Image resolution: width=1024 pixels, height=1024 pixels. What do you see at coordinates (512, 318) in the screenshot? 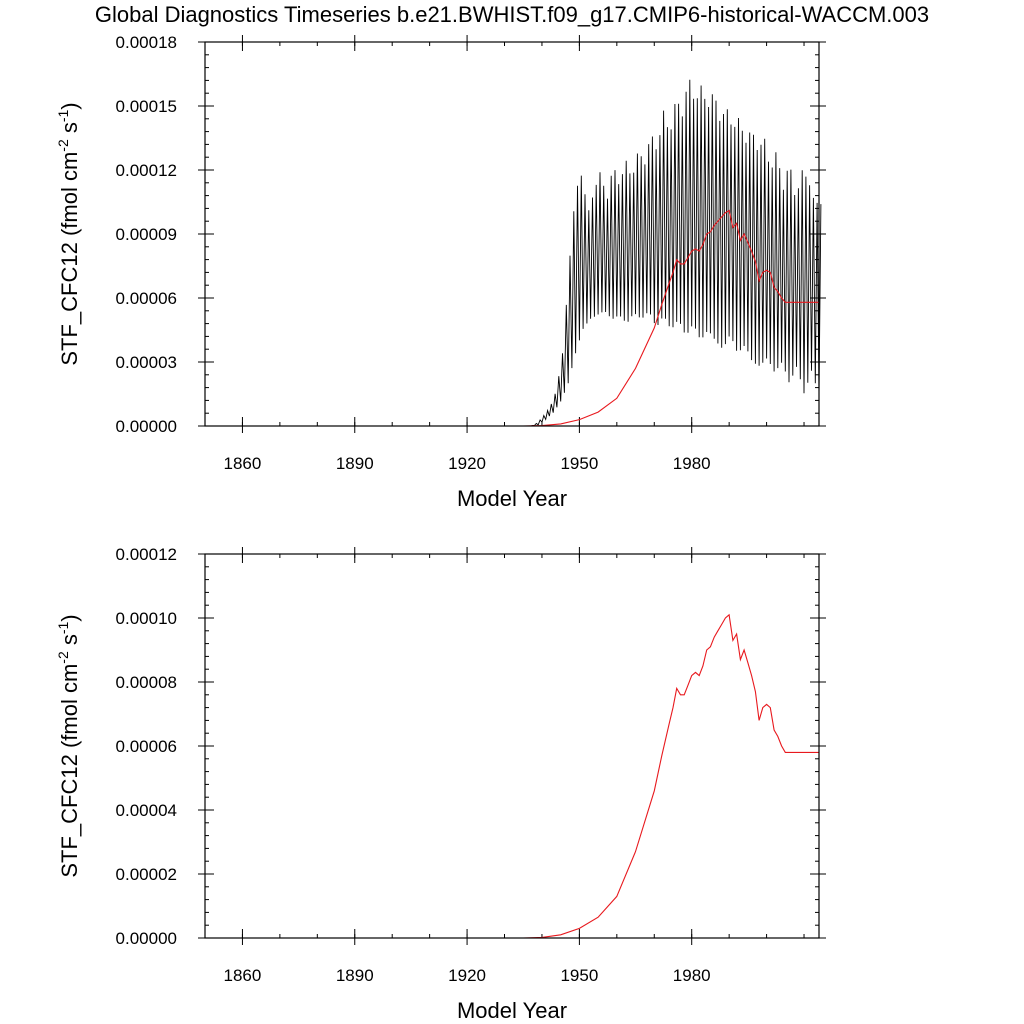
I see `series-line-annual` at bounding box center [512, 318].